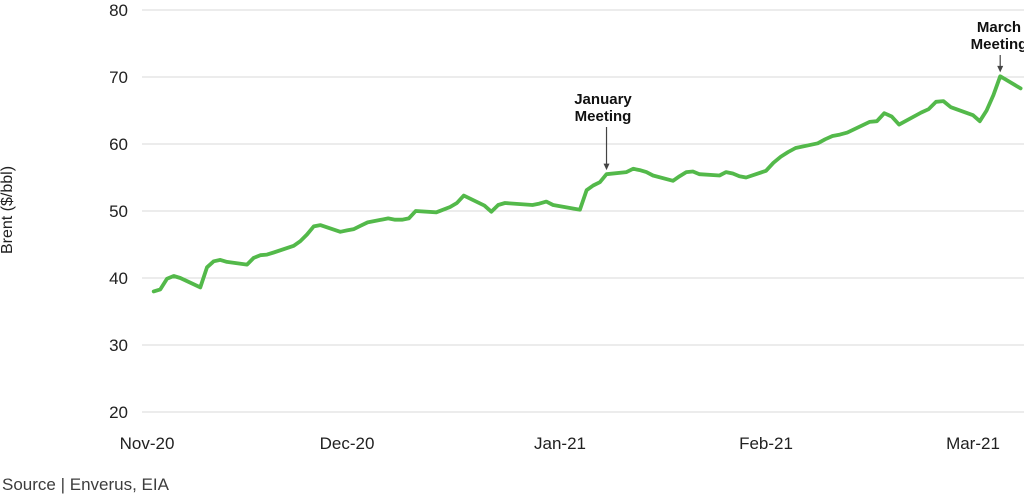 This screenshot has width=1024, height=501. Describe the element at coordinates (8, 210) in the screenshot. I see `y-axis-title: Brent ($/bbl)` at that location.